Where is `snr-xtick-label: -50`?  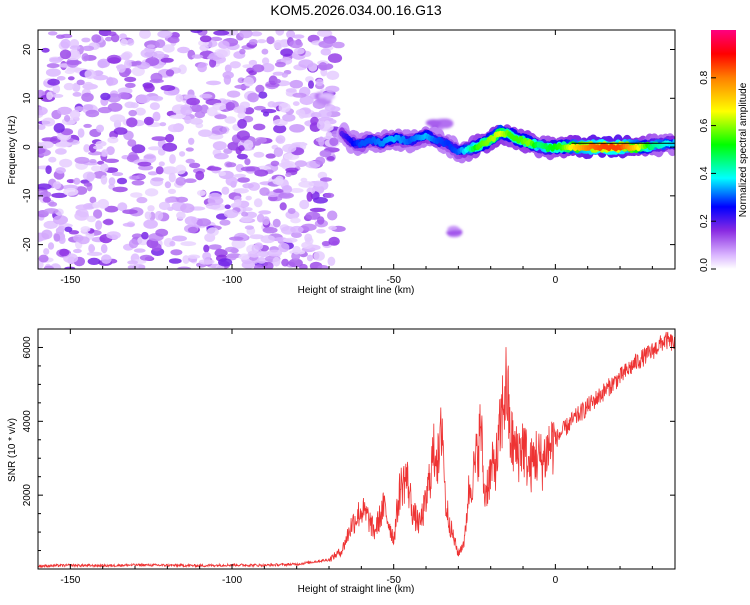 snr-xtick-label: -50 is located at coordinates (393, 580).